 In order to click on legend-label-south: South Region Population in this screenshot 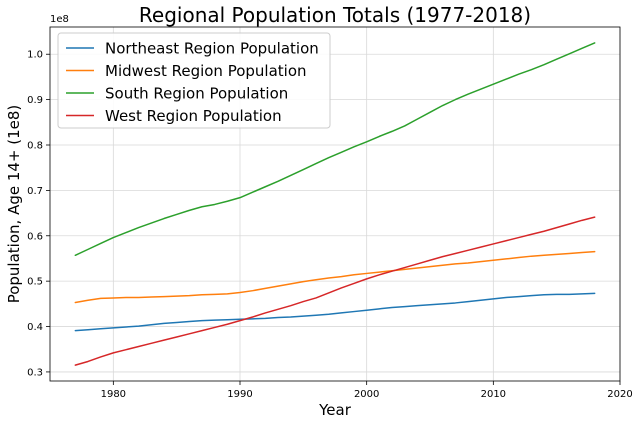, I will do `click(196, 94)`.